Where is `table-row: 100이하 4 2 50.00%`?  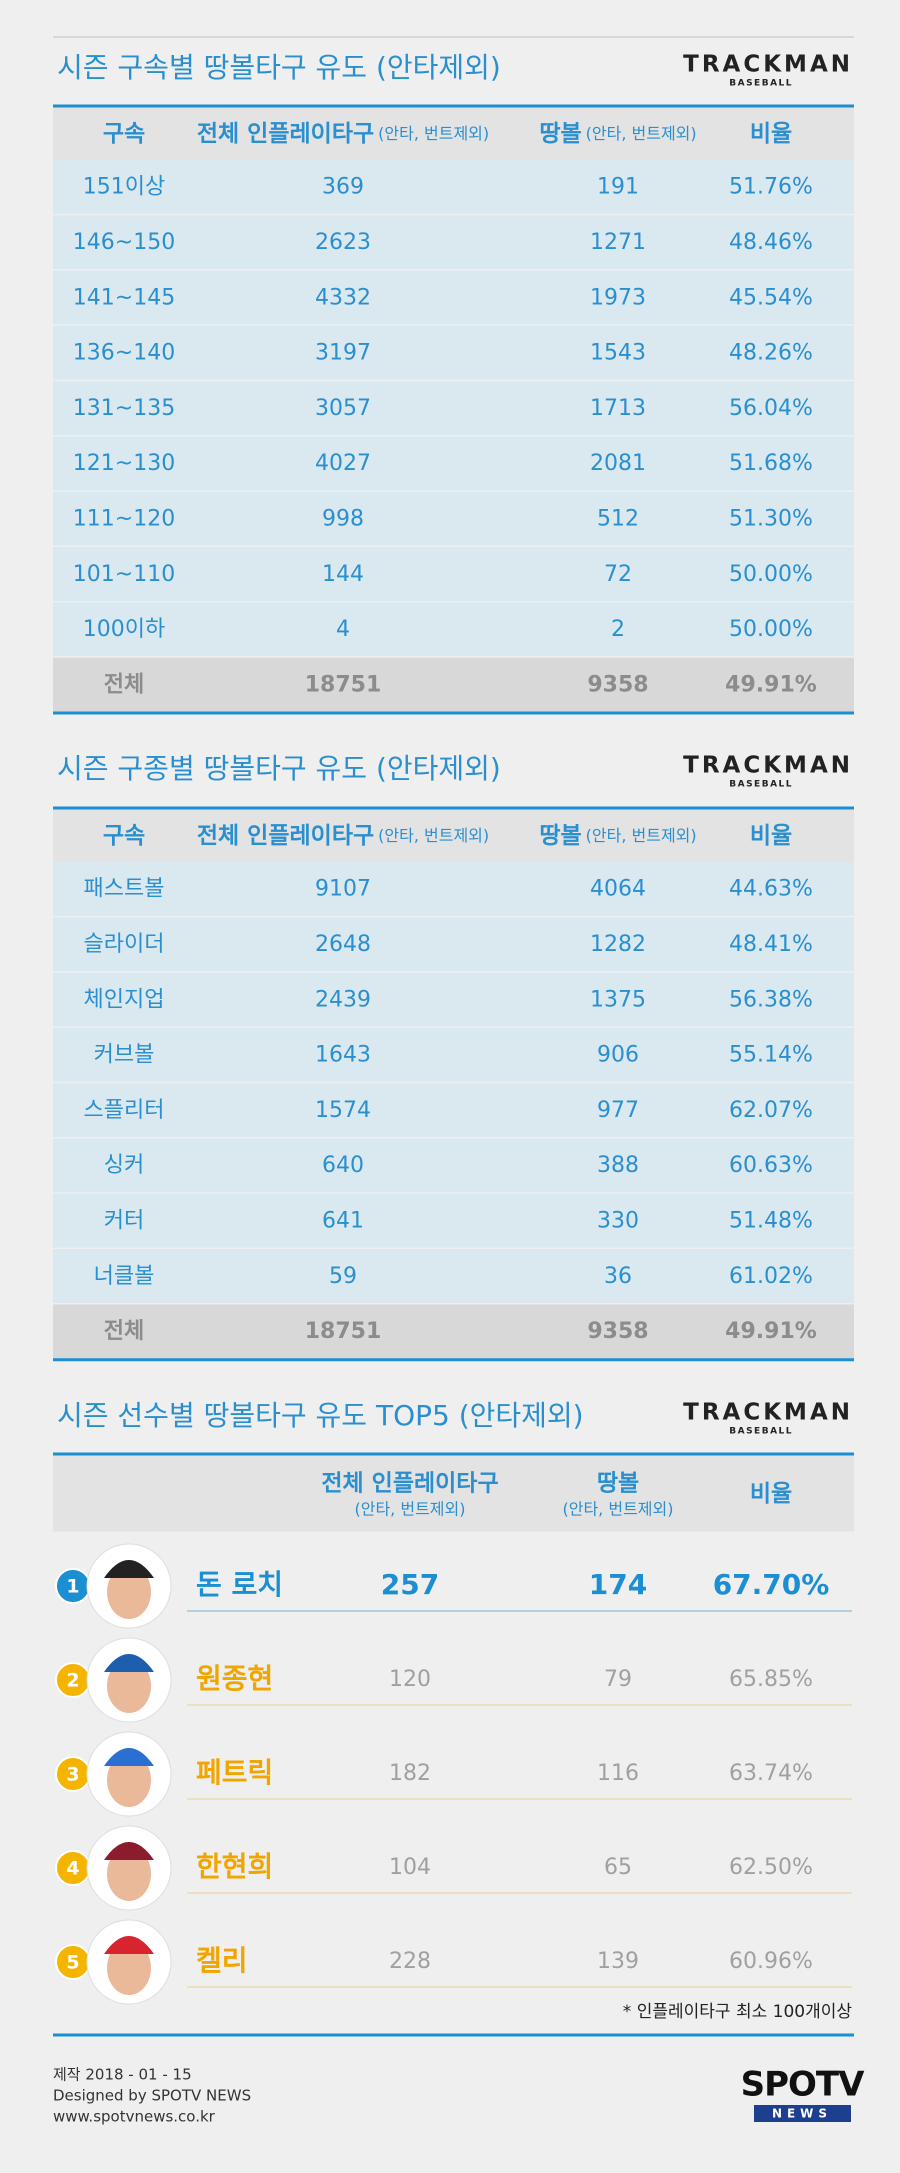 table-row: 100이하 4 2 50.00% is located at coordinates (453, 629).